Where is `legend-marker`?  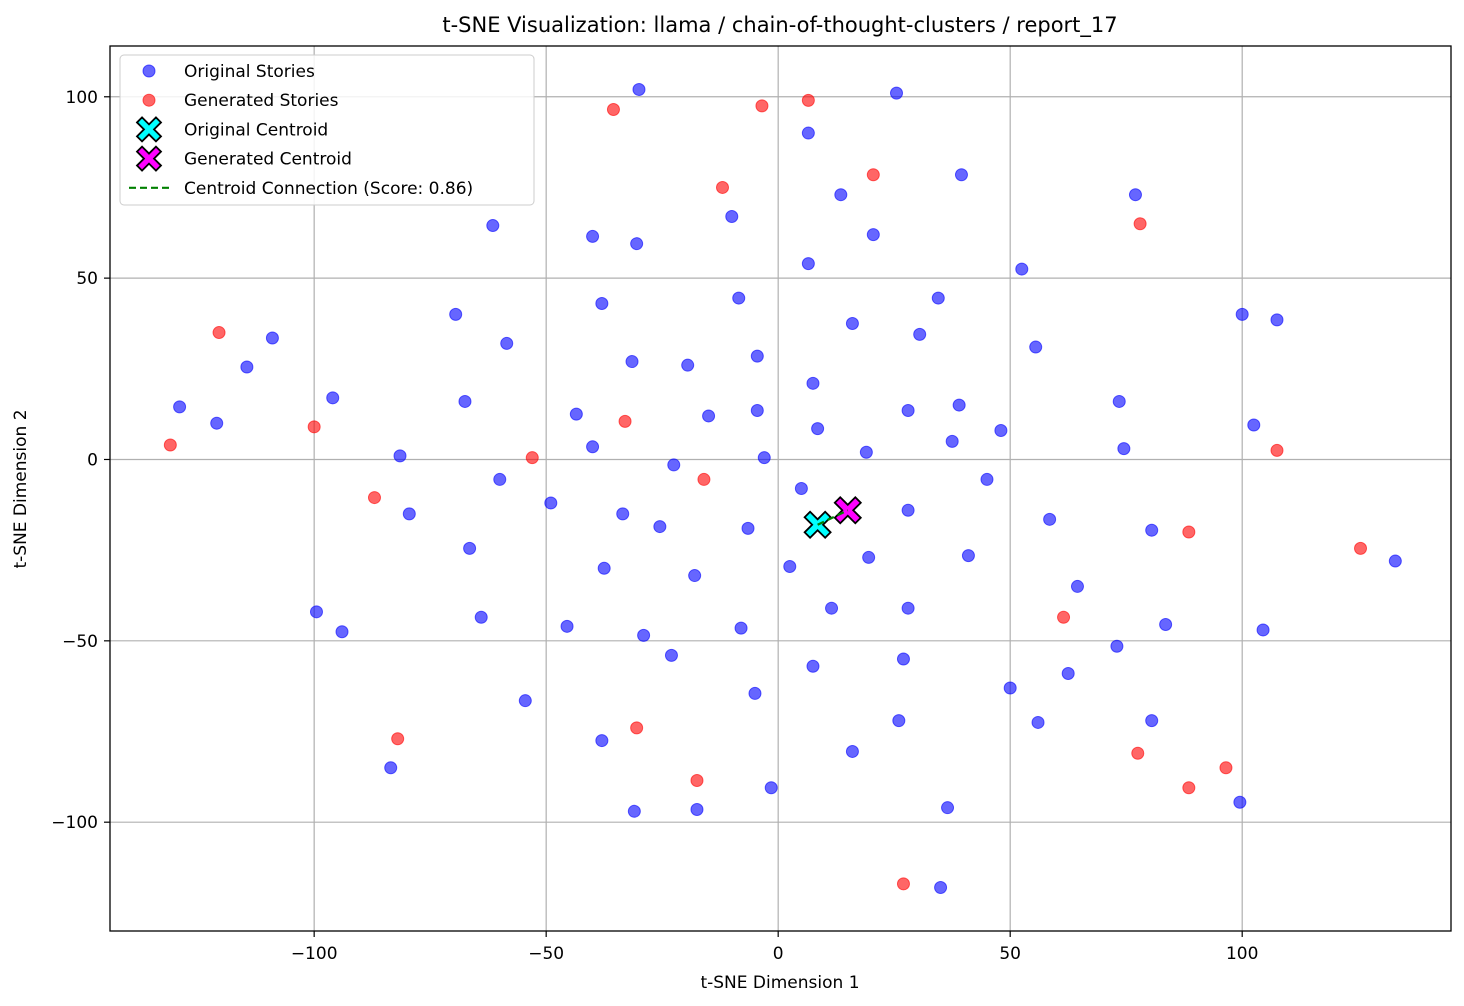
legend-marker is located at coordinates (149, 158).